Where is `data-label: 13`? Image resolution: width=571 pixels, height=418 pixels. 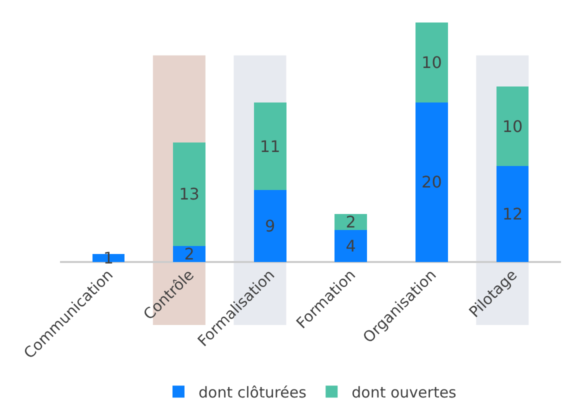 data-label: 13 is located at coordinates (189, 194).